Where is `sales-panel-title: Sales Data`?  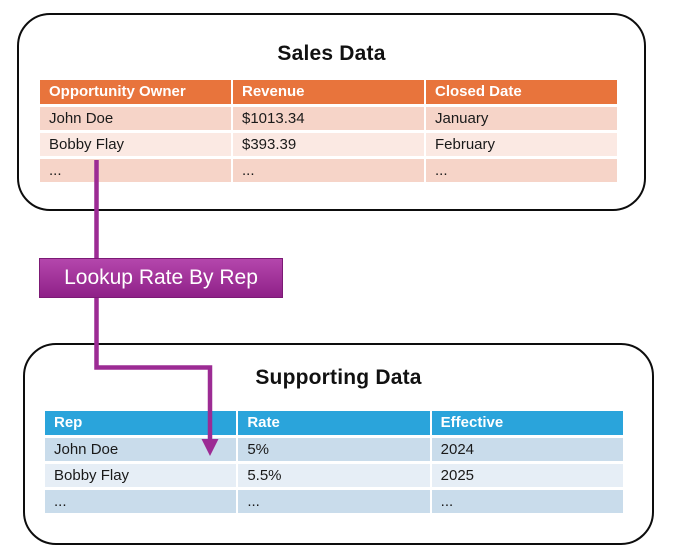
sales-panel-title: Sales Data is located at coordinates (331, 53).